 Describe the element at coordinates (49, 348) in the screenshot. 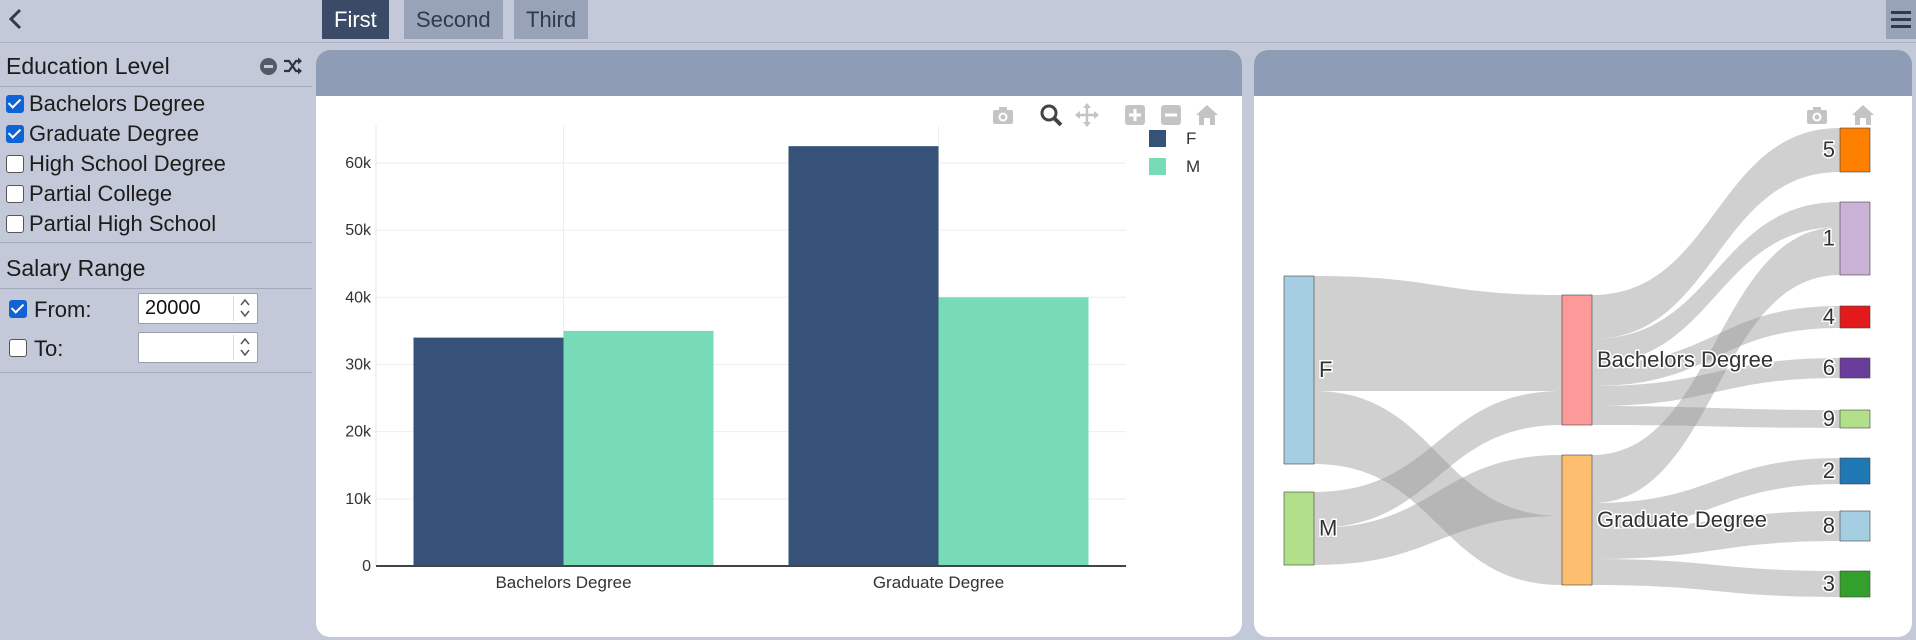

I see `salary-to-label: To:` at that location.